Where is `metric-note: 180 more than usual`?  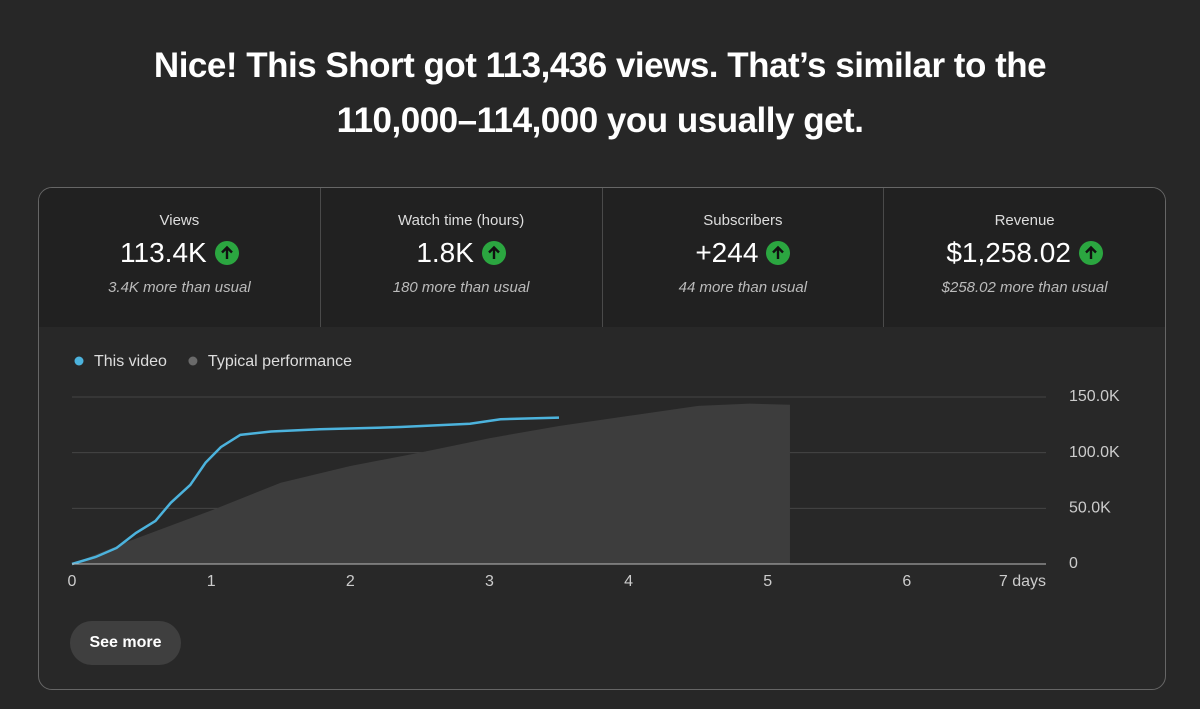
metric-note: 180 more than usual is located at coordinates (461, 287).